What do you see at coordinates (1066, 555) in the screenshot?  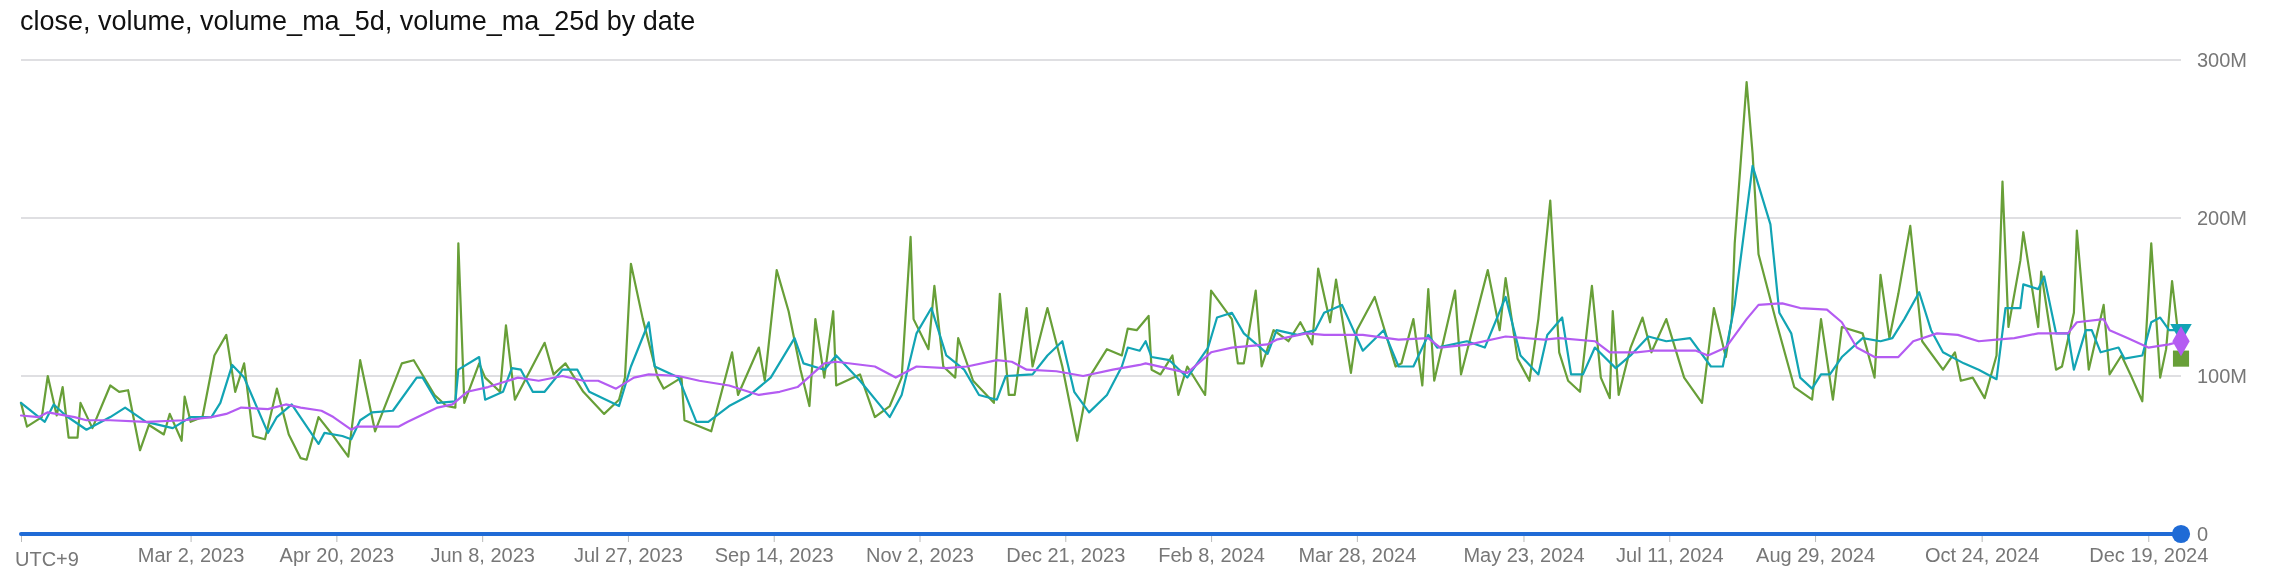 I see `x-tick-label: Dec 21, 2023` at bounding box center [1066, 555].